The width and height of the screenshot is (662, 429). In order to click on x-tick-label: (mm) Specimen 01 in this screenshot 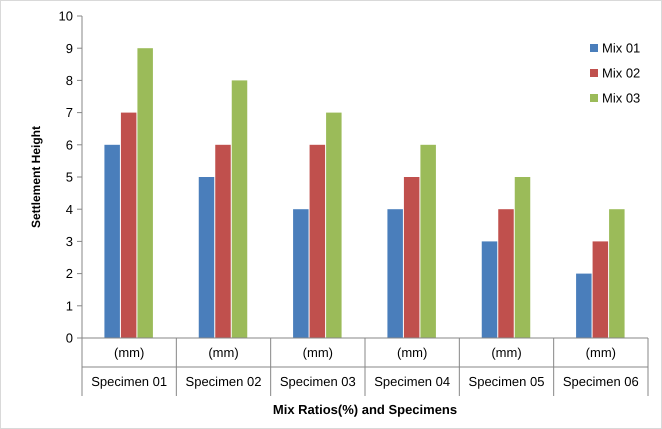, I will do `click(129, 367)`.